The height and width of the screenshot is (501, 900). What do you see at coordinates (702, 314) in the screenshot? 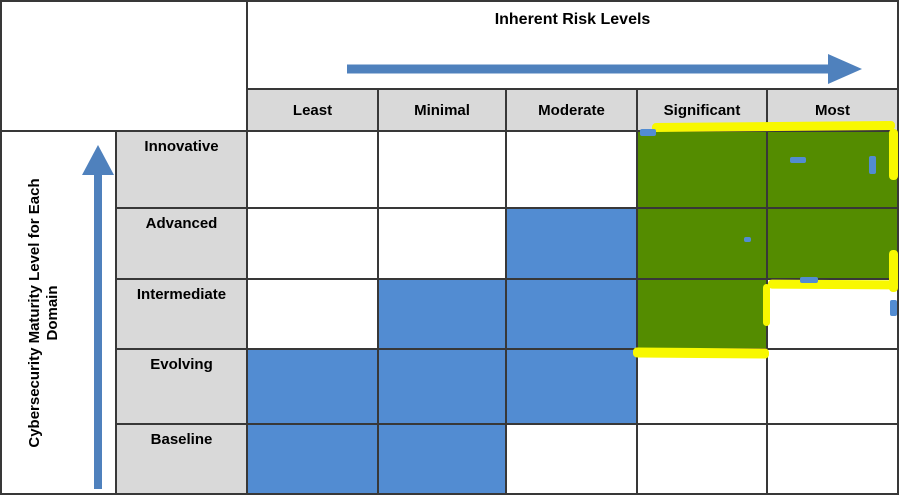
I see `cell-intermediate-significant` at bounding box center [702, 314].